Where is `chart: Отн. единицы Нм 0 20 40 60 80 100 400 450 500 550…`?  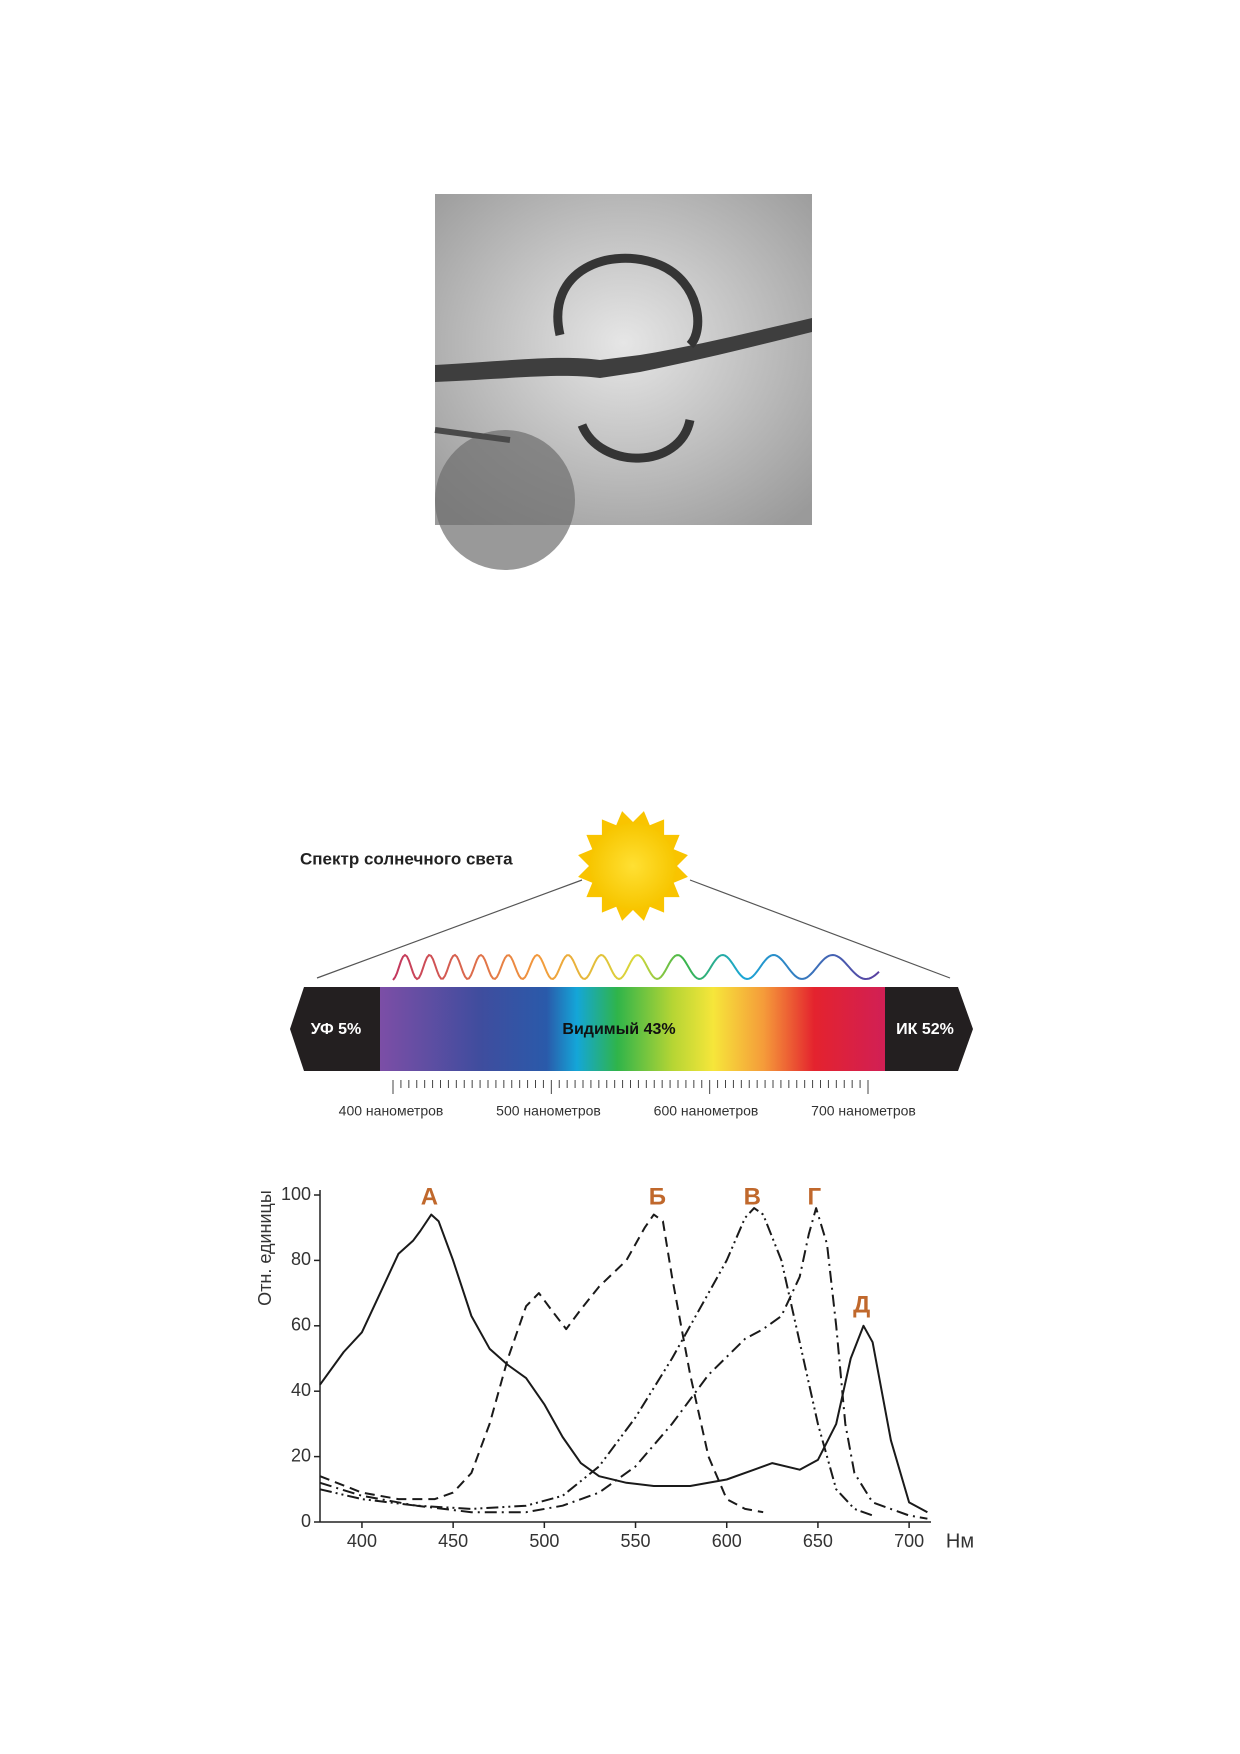
chart: Отн. единицы Нм 0 20 40 60 80 100 400 450 500 550… is located at coordinates (614, 1368).